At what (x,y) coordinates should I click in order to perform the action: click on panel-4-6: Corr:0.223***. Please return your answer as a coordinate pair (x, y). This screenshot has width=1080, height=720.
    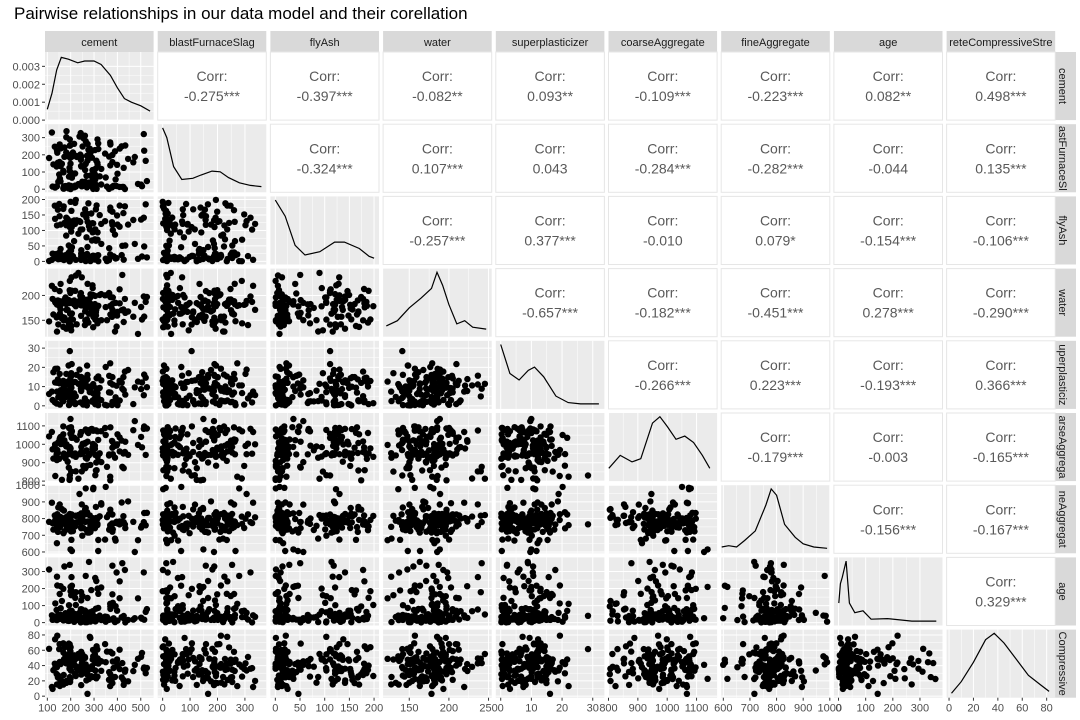
    Looking at the image, I should click on (775, 375).